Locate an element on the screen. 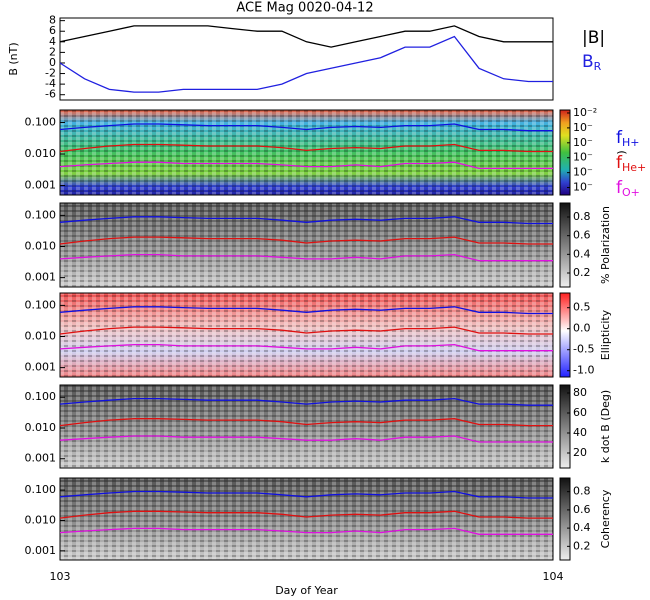 This screenshot has height=600, width=650. colorbar-tick-label: 40 is located at coordinates (580, 432).